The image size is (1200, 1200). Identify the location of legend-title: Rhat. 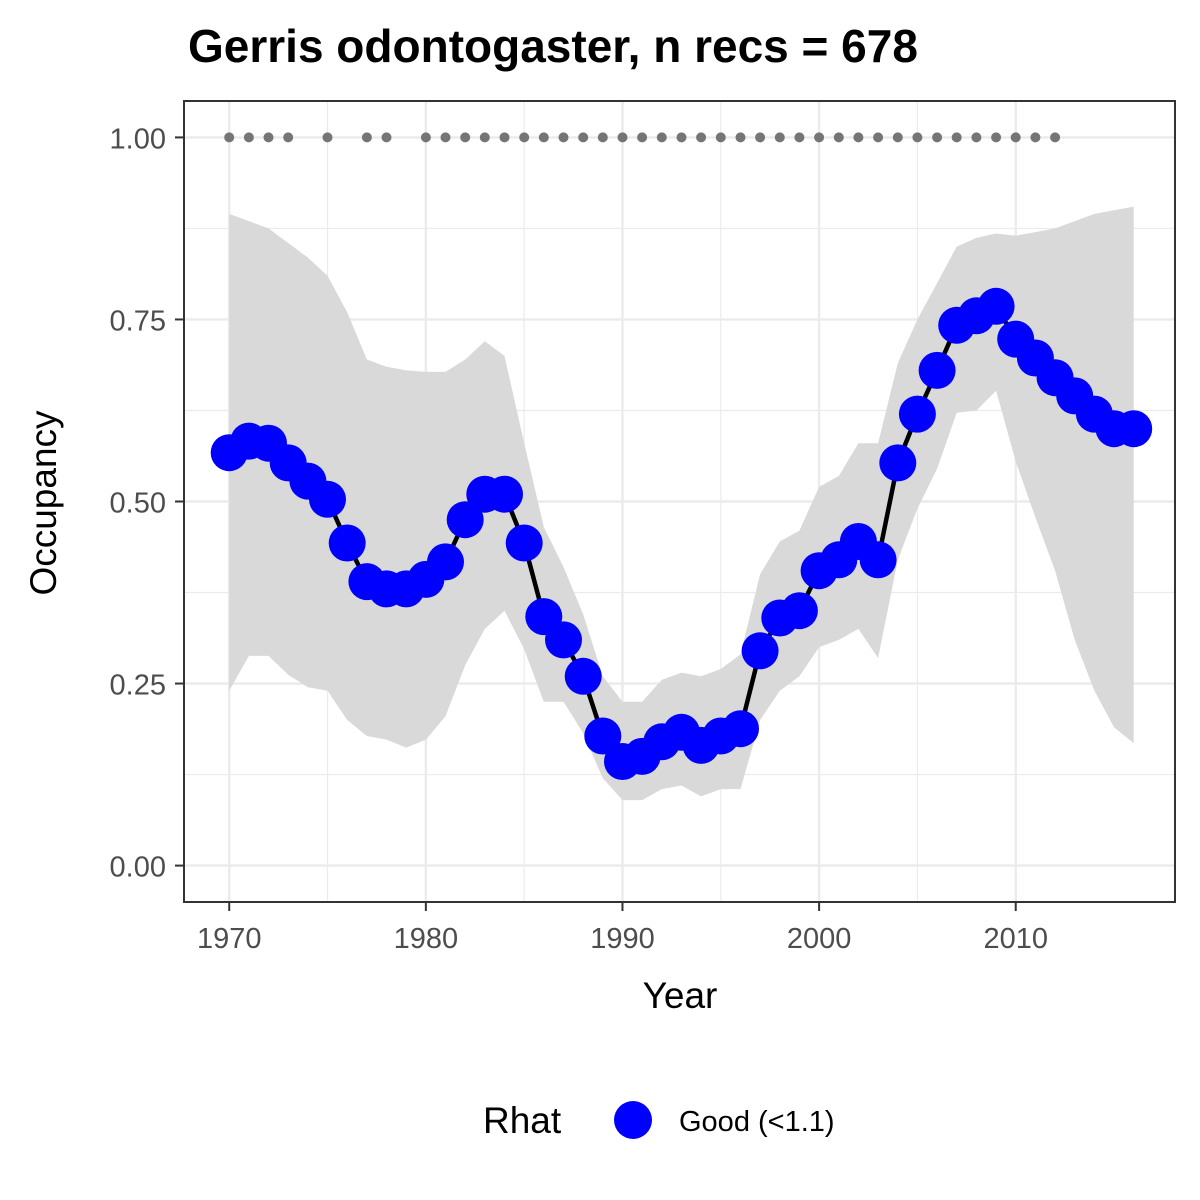
(522, 1120).